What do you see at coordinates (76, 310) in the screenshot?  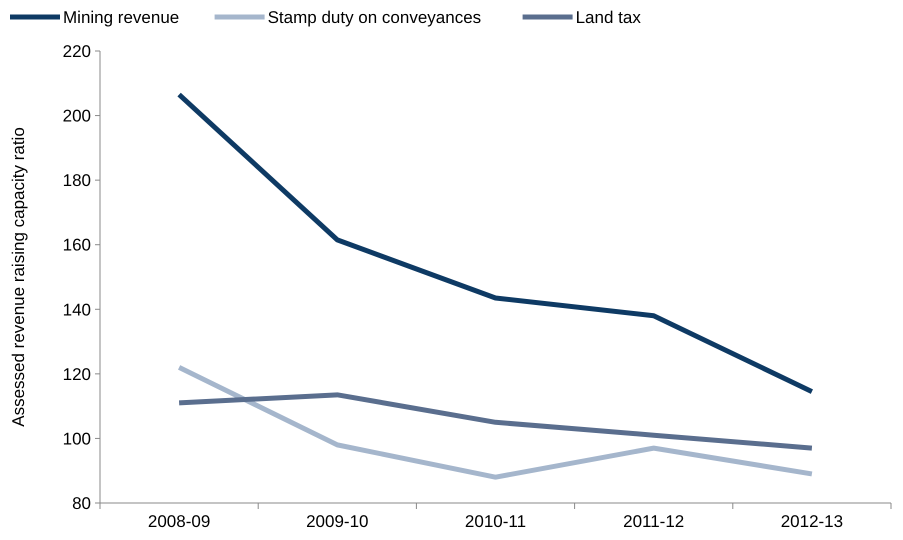 I see `y-tick-label: 140` at bounding box center [76, 310].